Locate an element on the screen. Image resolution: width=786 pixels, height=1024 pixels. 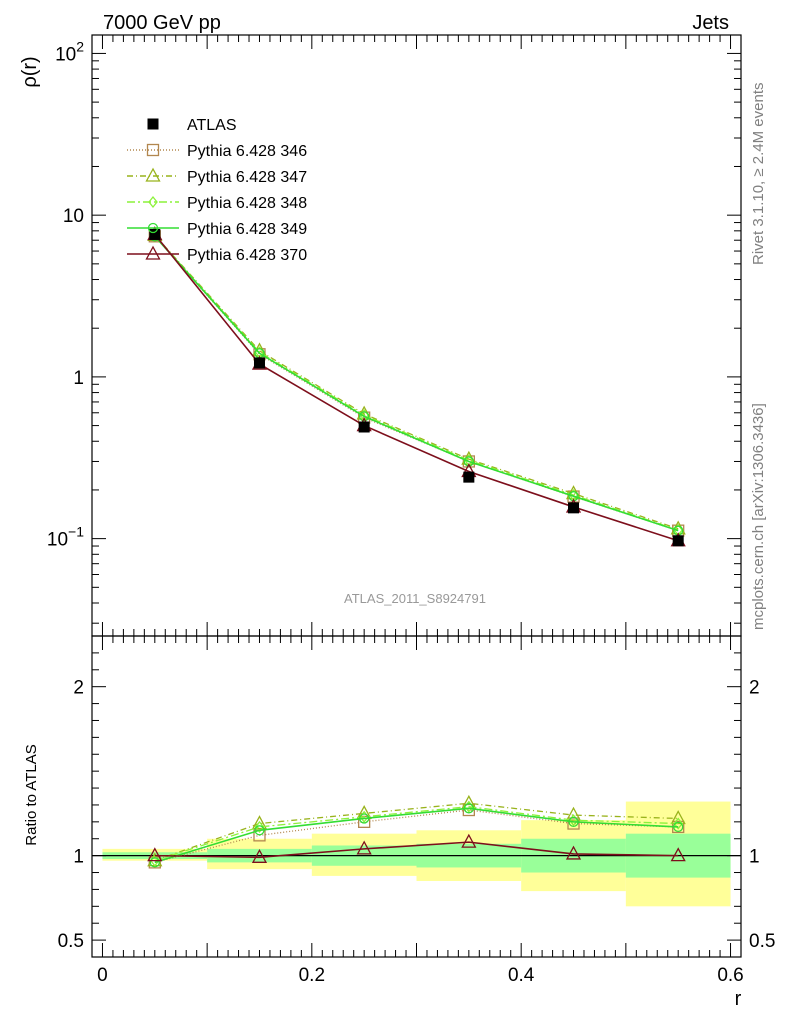
ratio-line-p349 is located at coordinates (416, 835).